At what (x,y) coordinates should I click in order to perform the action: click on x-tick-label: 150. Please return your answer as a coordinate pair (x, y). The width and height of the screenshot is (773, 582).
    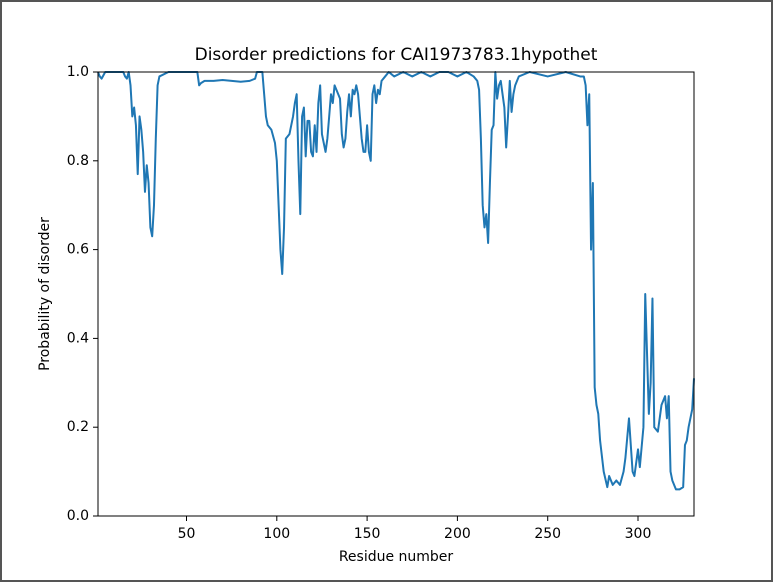
    Looking at the image, I should click on (367, 534).